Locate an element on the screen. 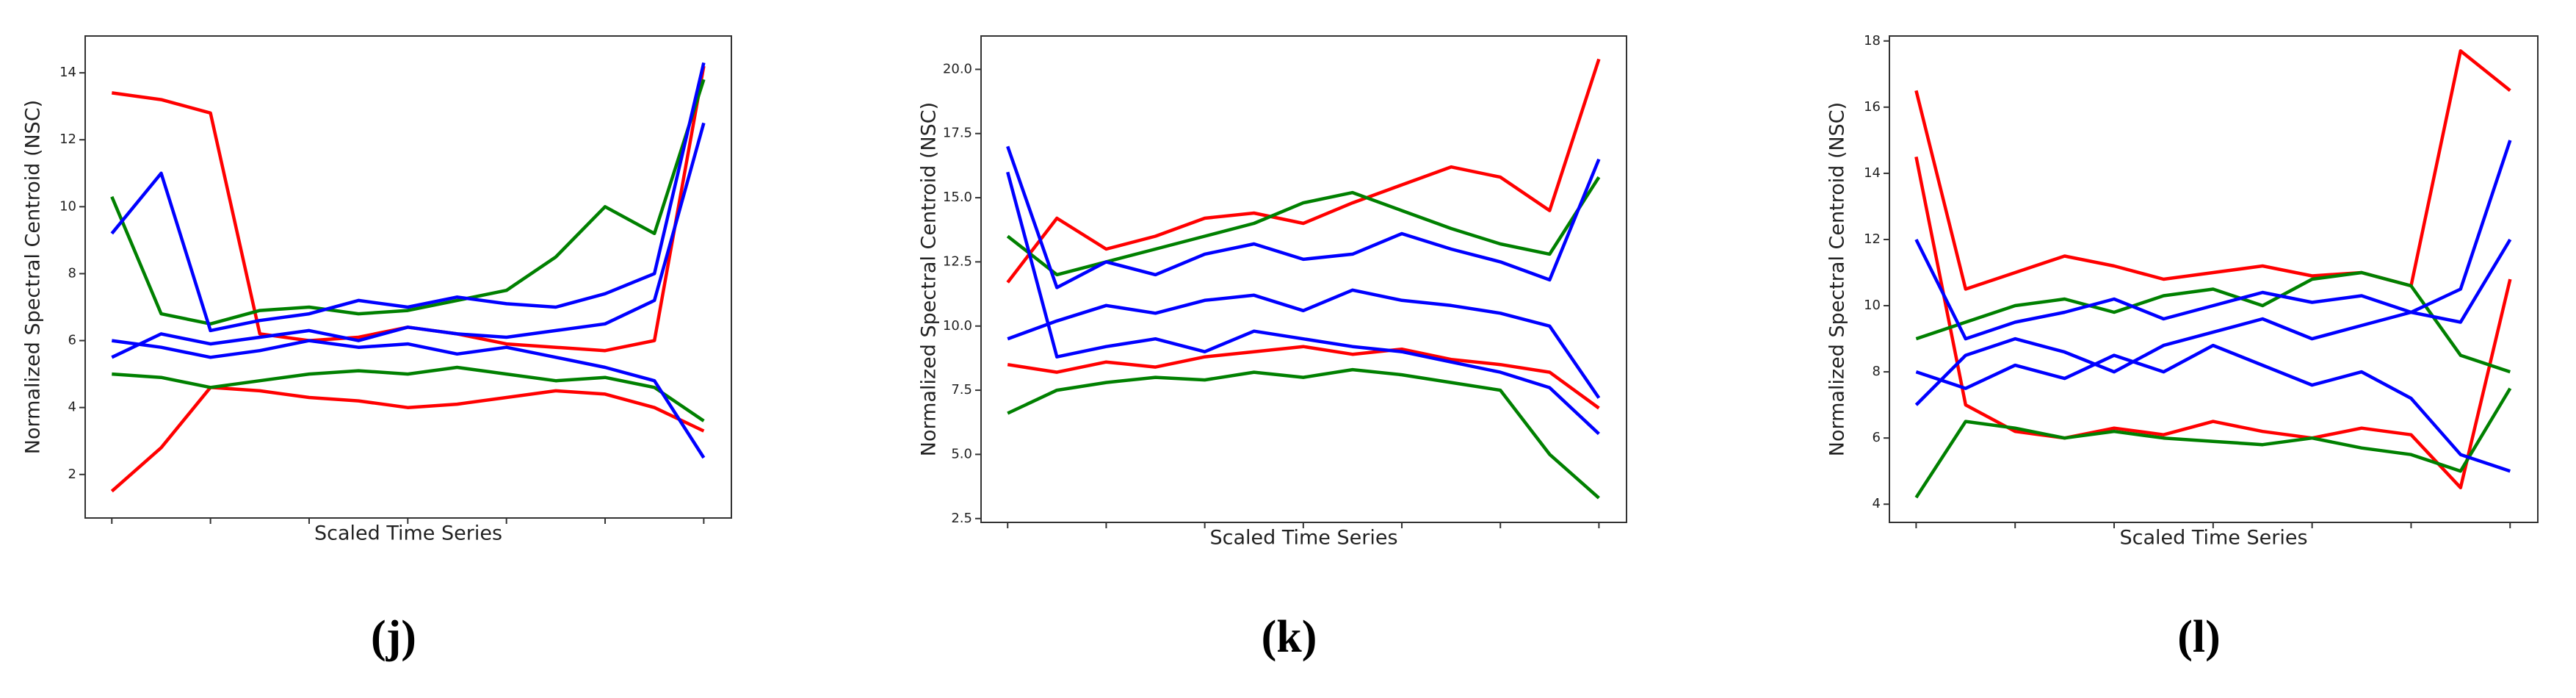 The width and height of the screenshot is (2576, 698). y-tick-label: 12.5 is located at coordinates (957, 261).